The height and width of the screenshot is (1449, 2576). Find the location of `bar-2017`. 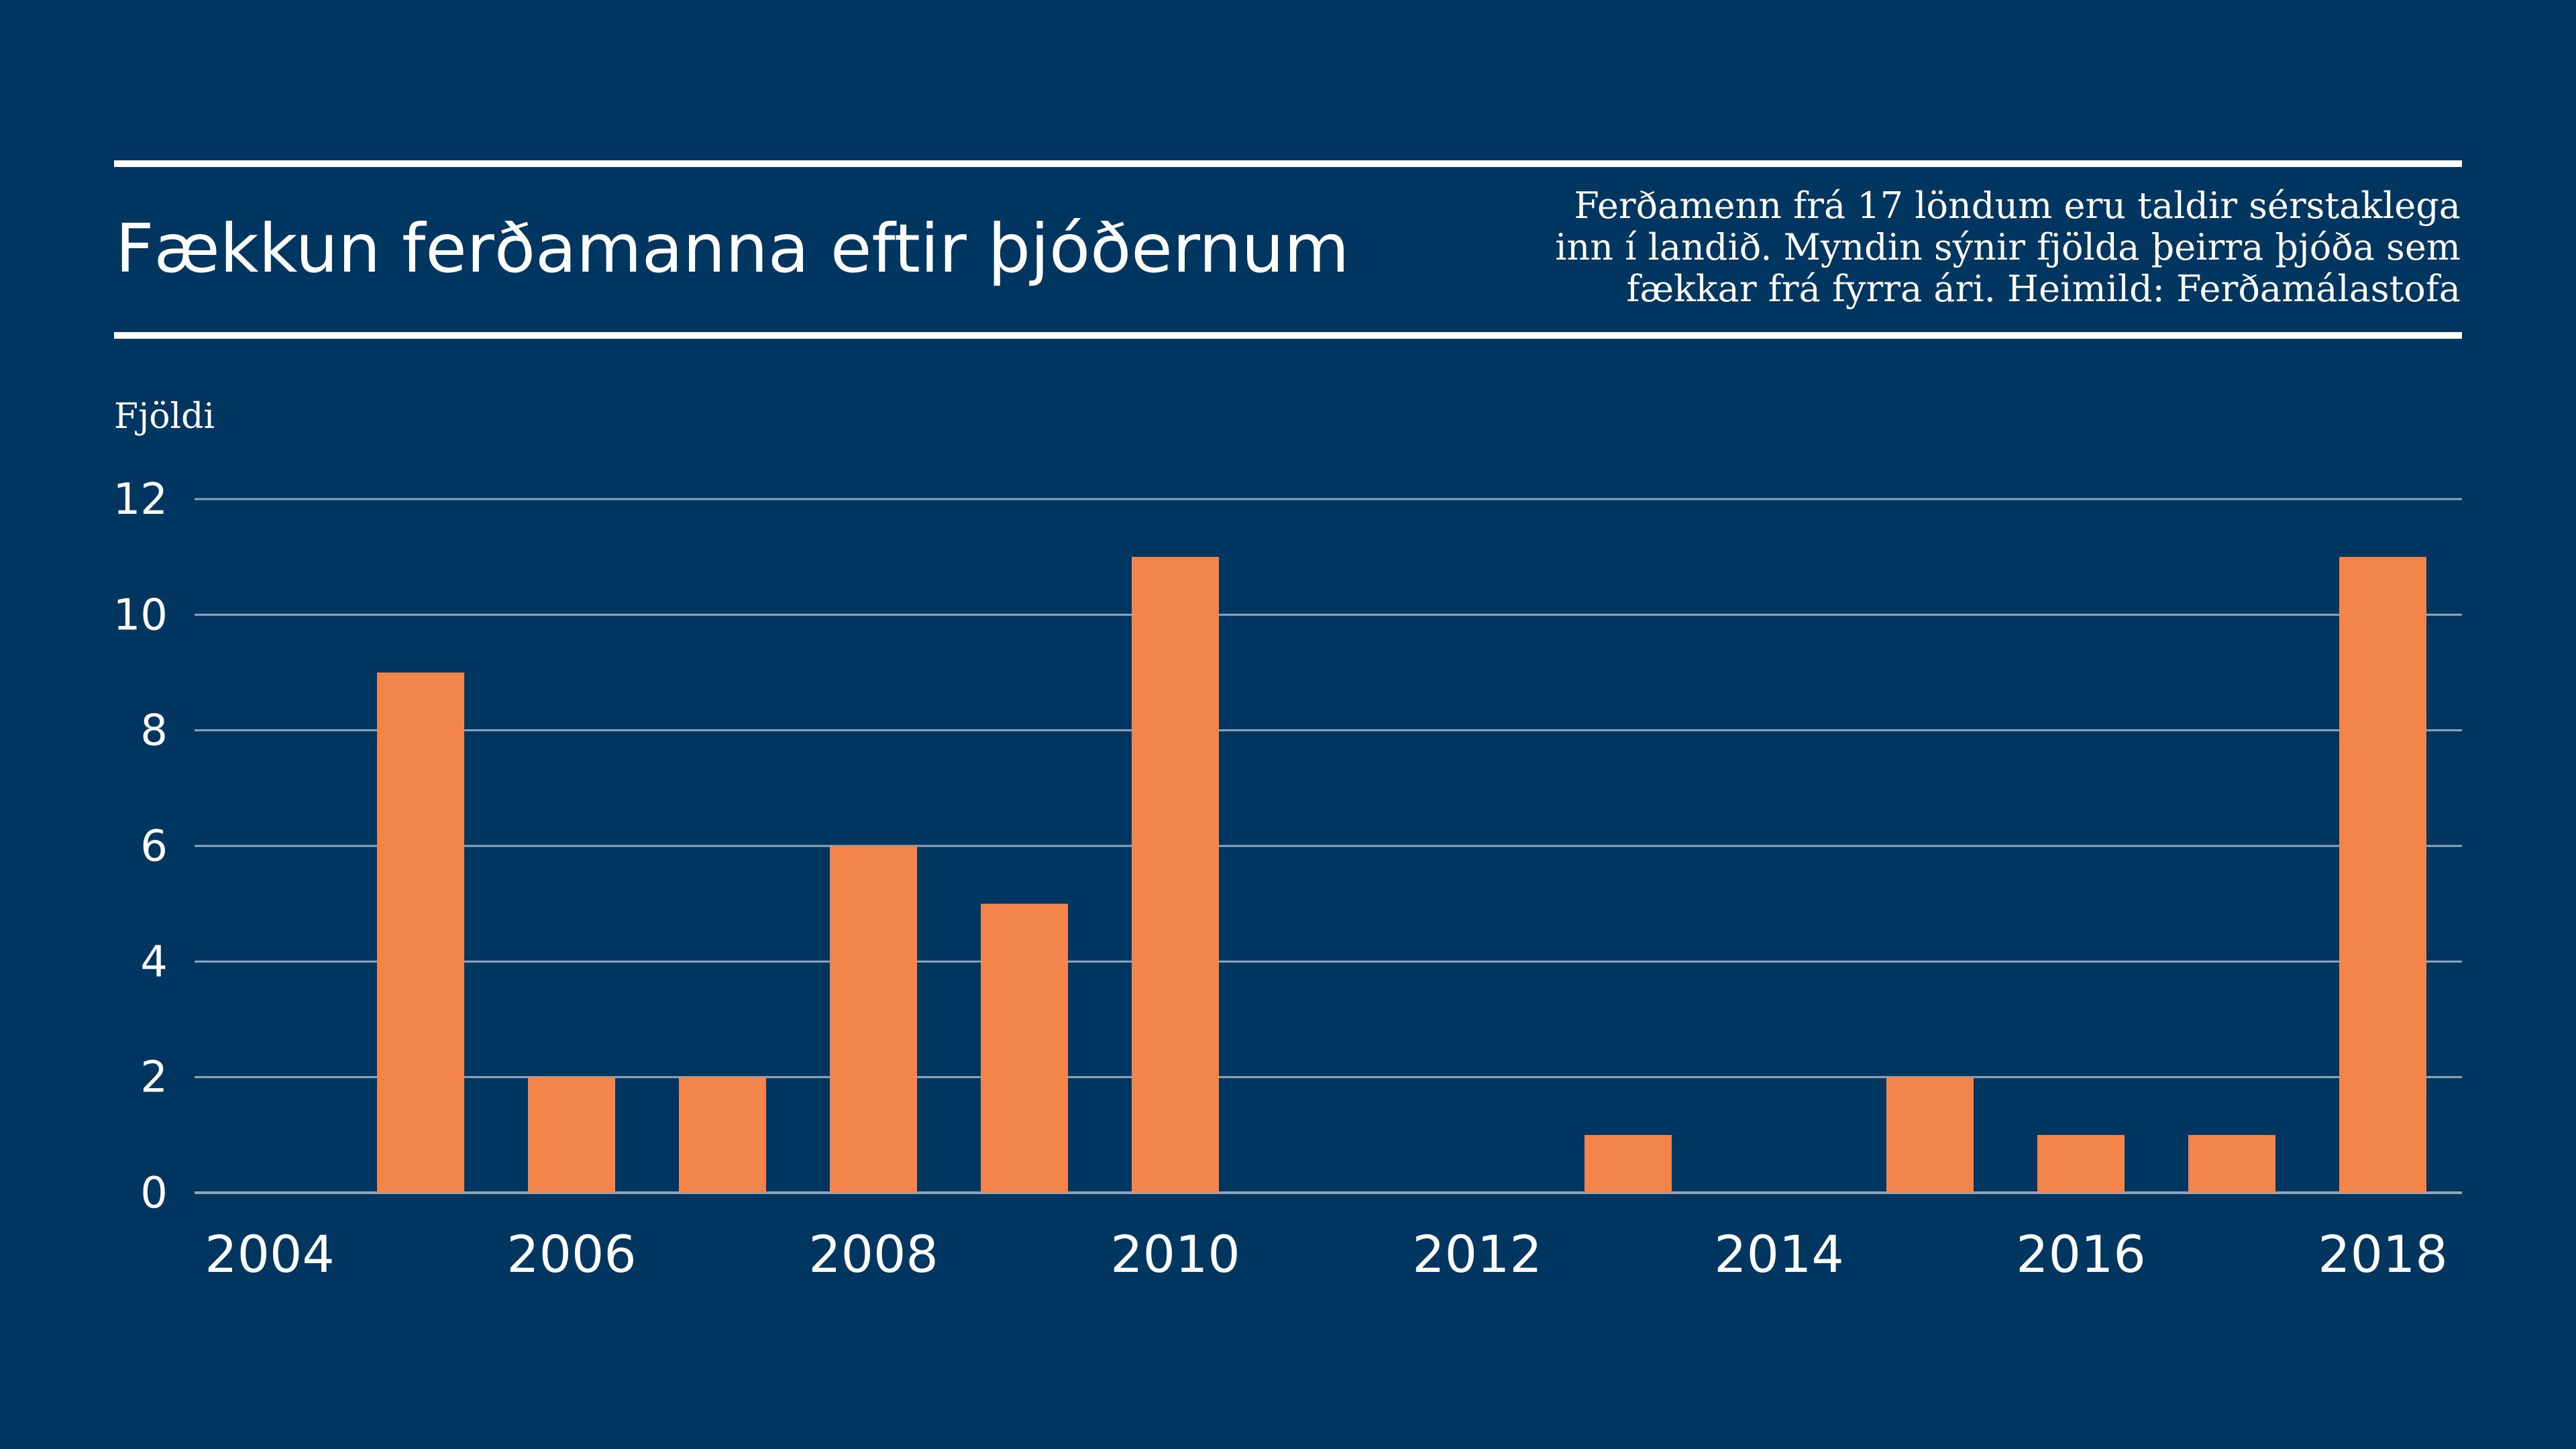

bar-2017 is located at coordinates (2231, 1163).